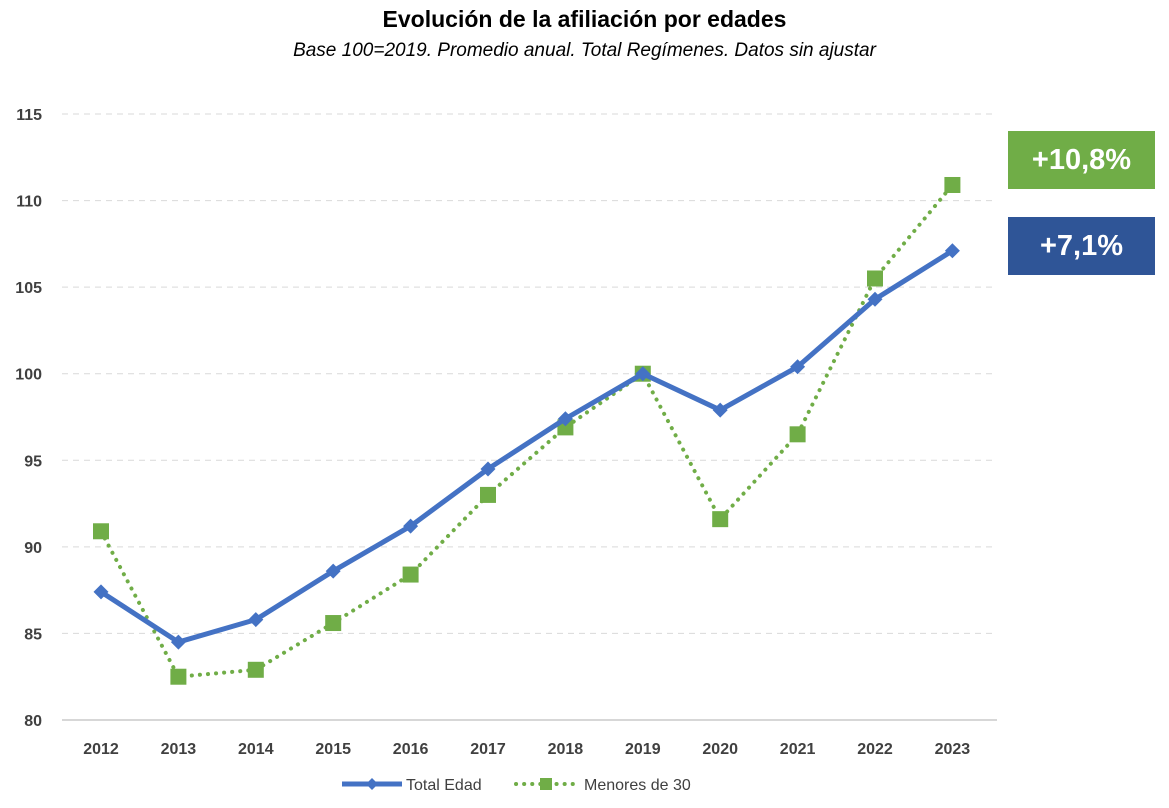 The height and width of the screenshot is (808, 1169). What do you see at coordinates (566, 749) in the screenshot?
I see `x-tick-label: 2018` at bounding box center [566, 749].